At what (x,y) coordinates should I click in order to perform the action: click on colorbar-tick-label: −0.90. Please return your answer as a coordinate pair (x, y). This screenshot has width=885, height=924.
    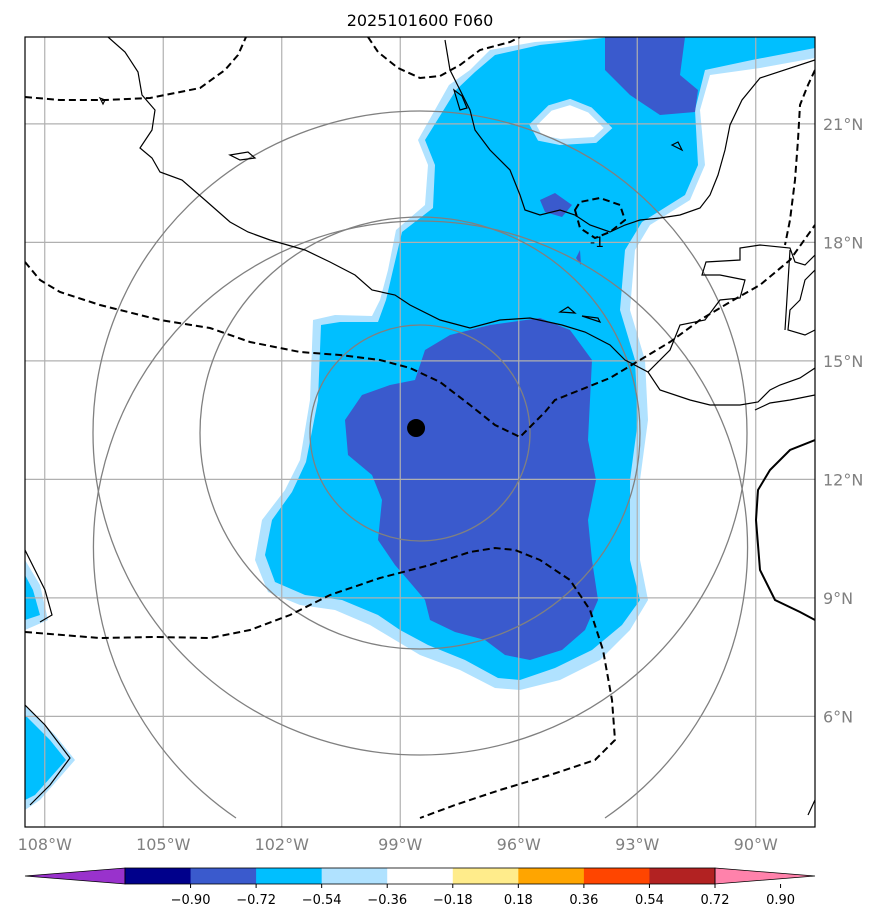
    Looking at the image, I should click on (191, 900).